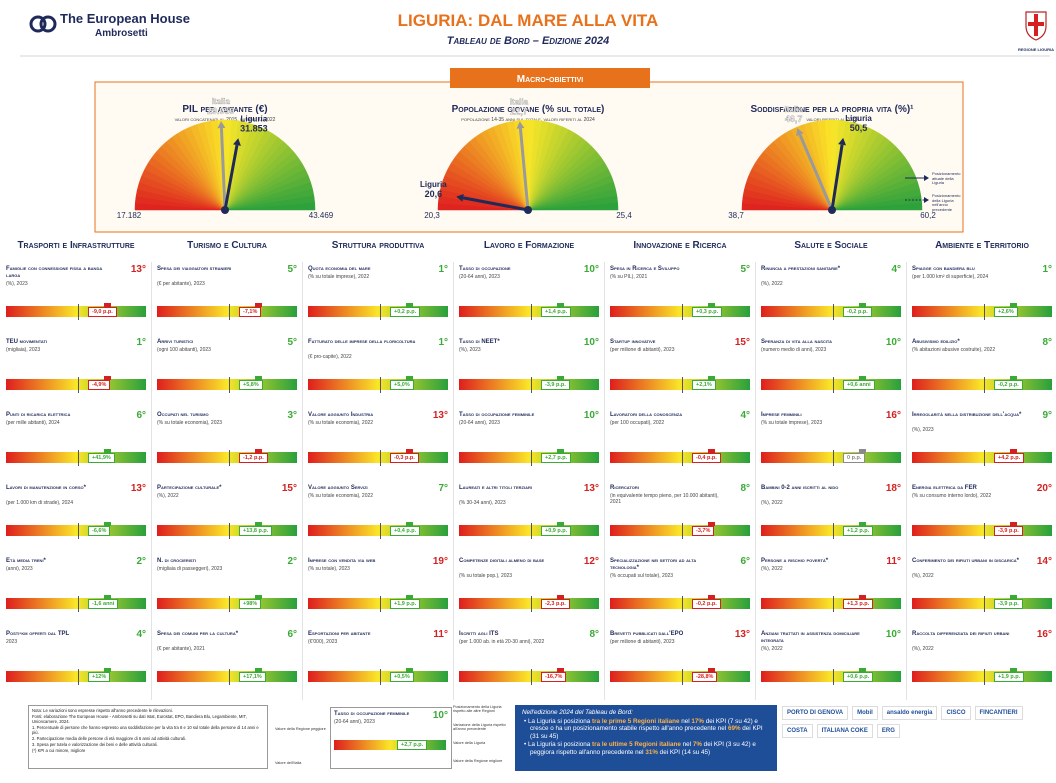 Image resolution: width=1056 pixels, height=783 pixels. What do you see at coordinates (43, 24) in the screenshot?
I see `org-logo-icon` at bounding box center [43, 24].